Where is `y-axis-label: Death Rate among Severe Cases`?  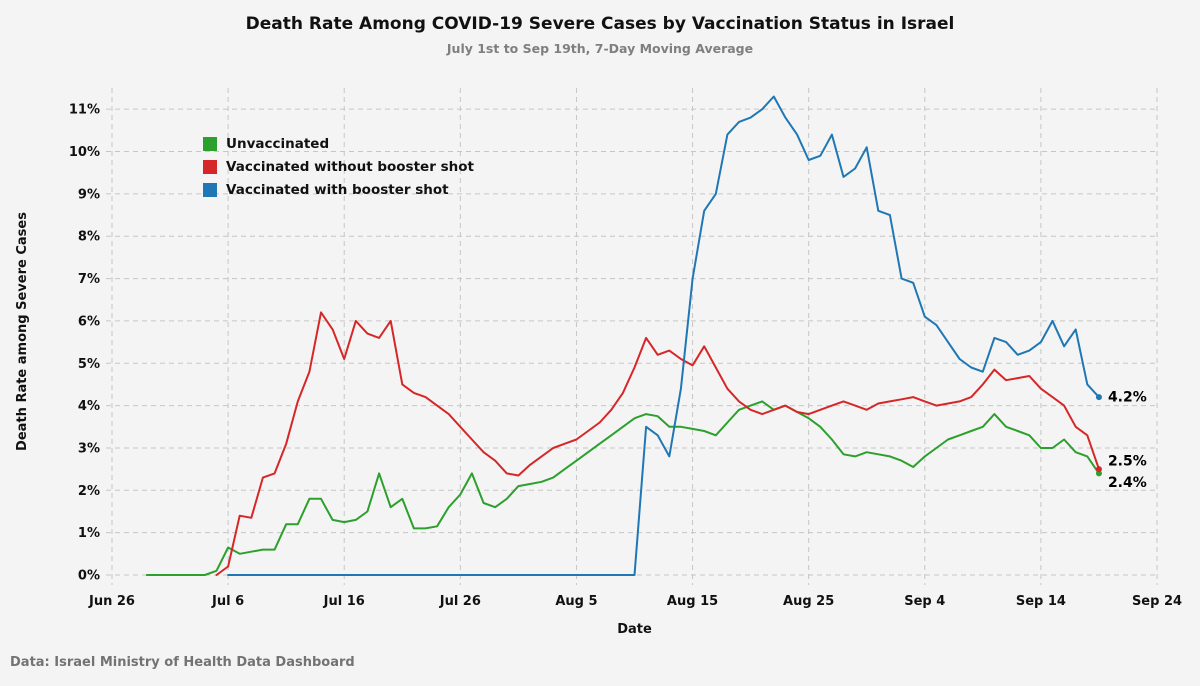
y-axis-label: Death Rate among Severe Cases is located at coordinates (22, 331).